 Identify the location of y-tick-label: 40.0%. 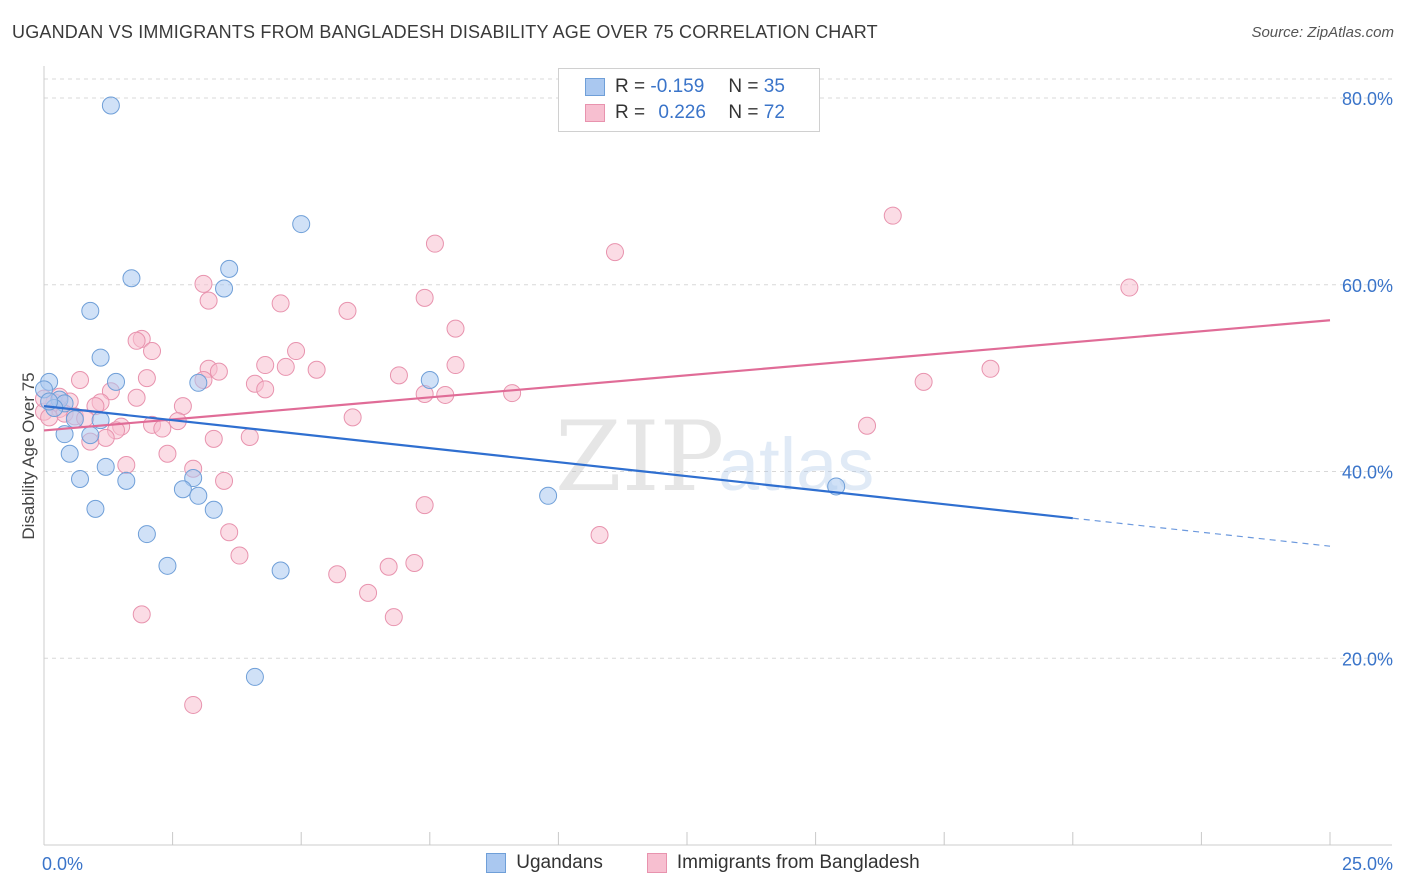
(1367, 473).